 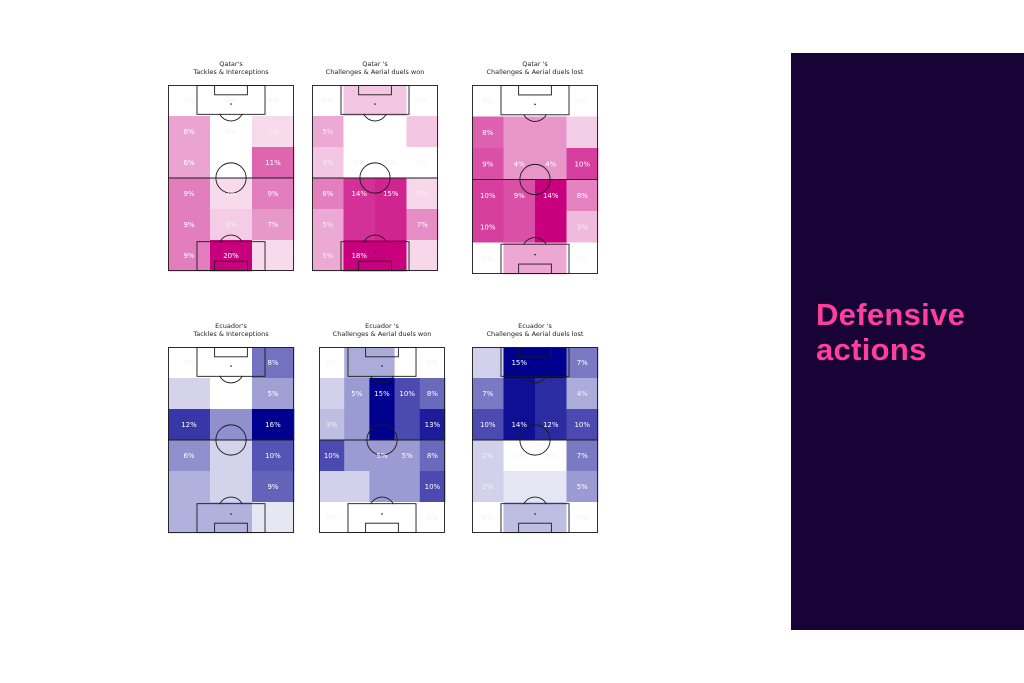 What do you see at coordinates (231, 265) in the screenshot?
I see `goal-area-bottom` at bounding box center [231, 265].